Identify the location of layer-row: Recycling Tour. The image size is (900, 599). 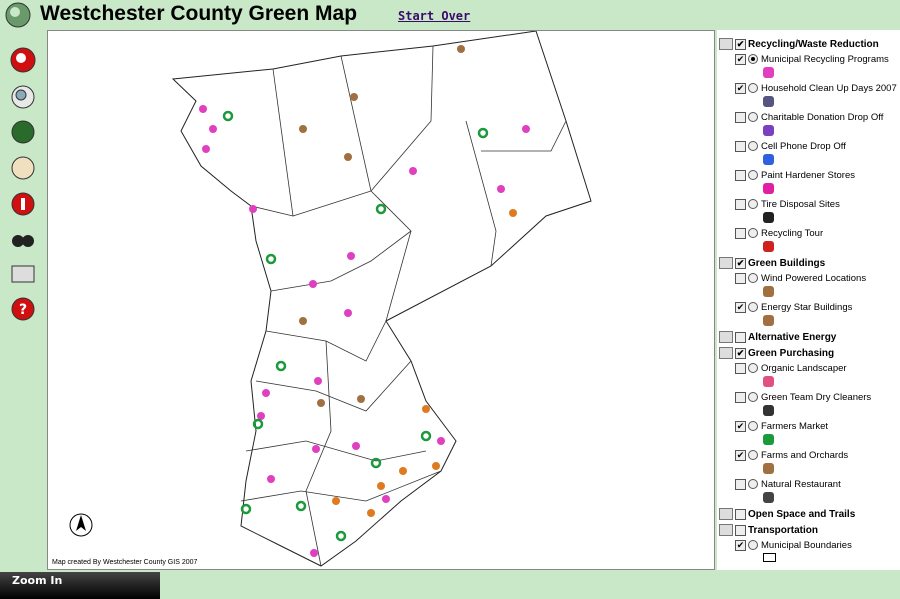
(809, 233).